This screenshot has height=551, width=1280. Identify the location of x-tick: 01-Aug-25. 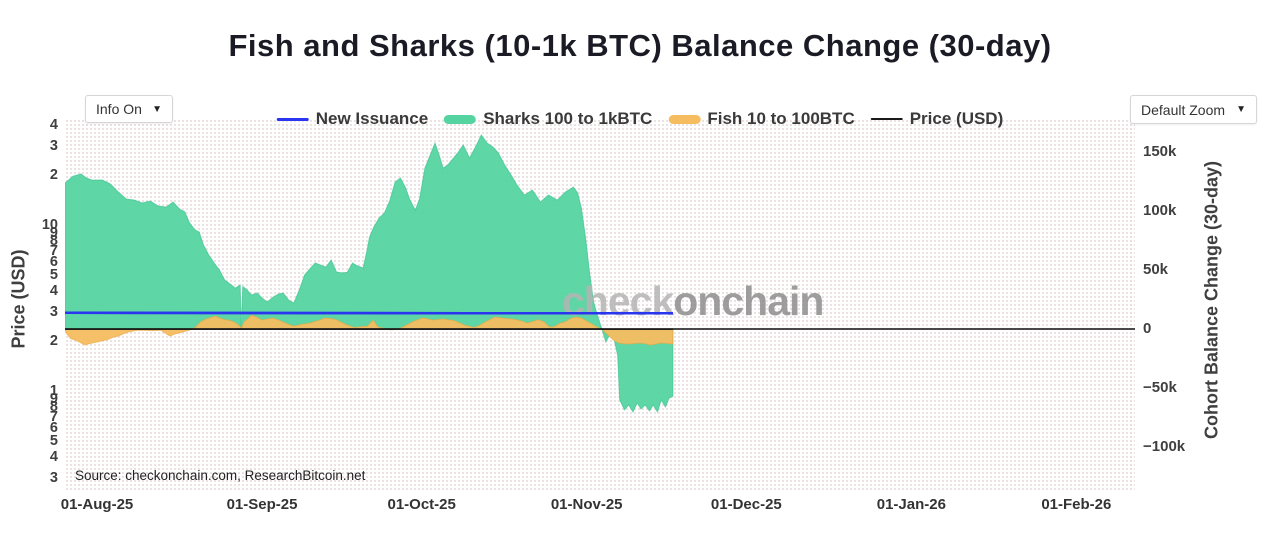
(97, 504).